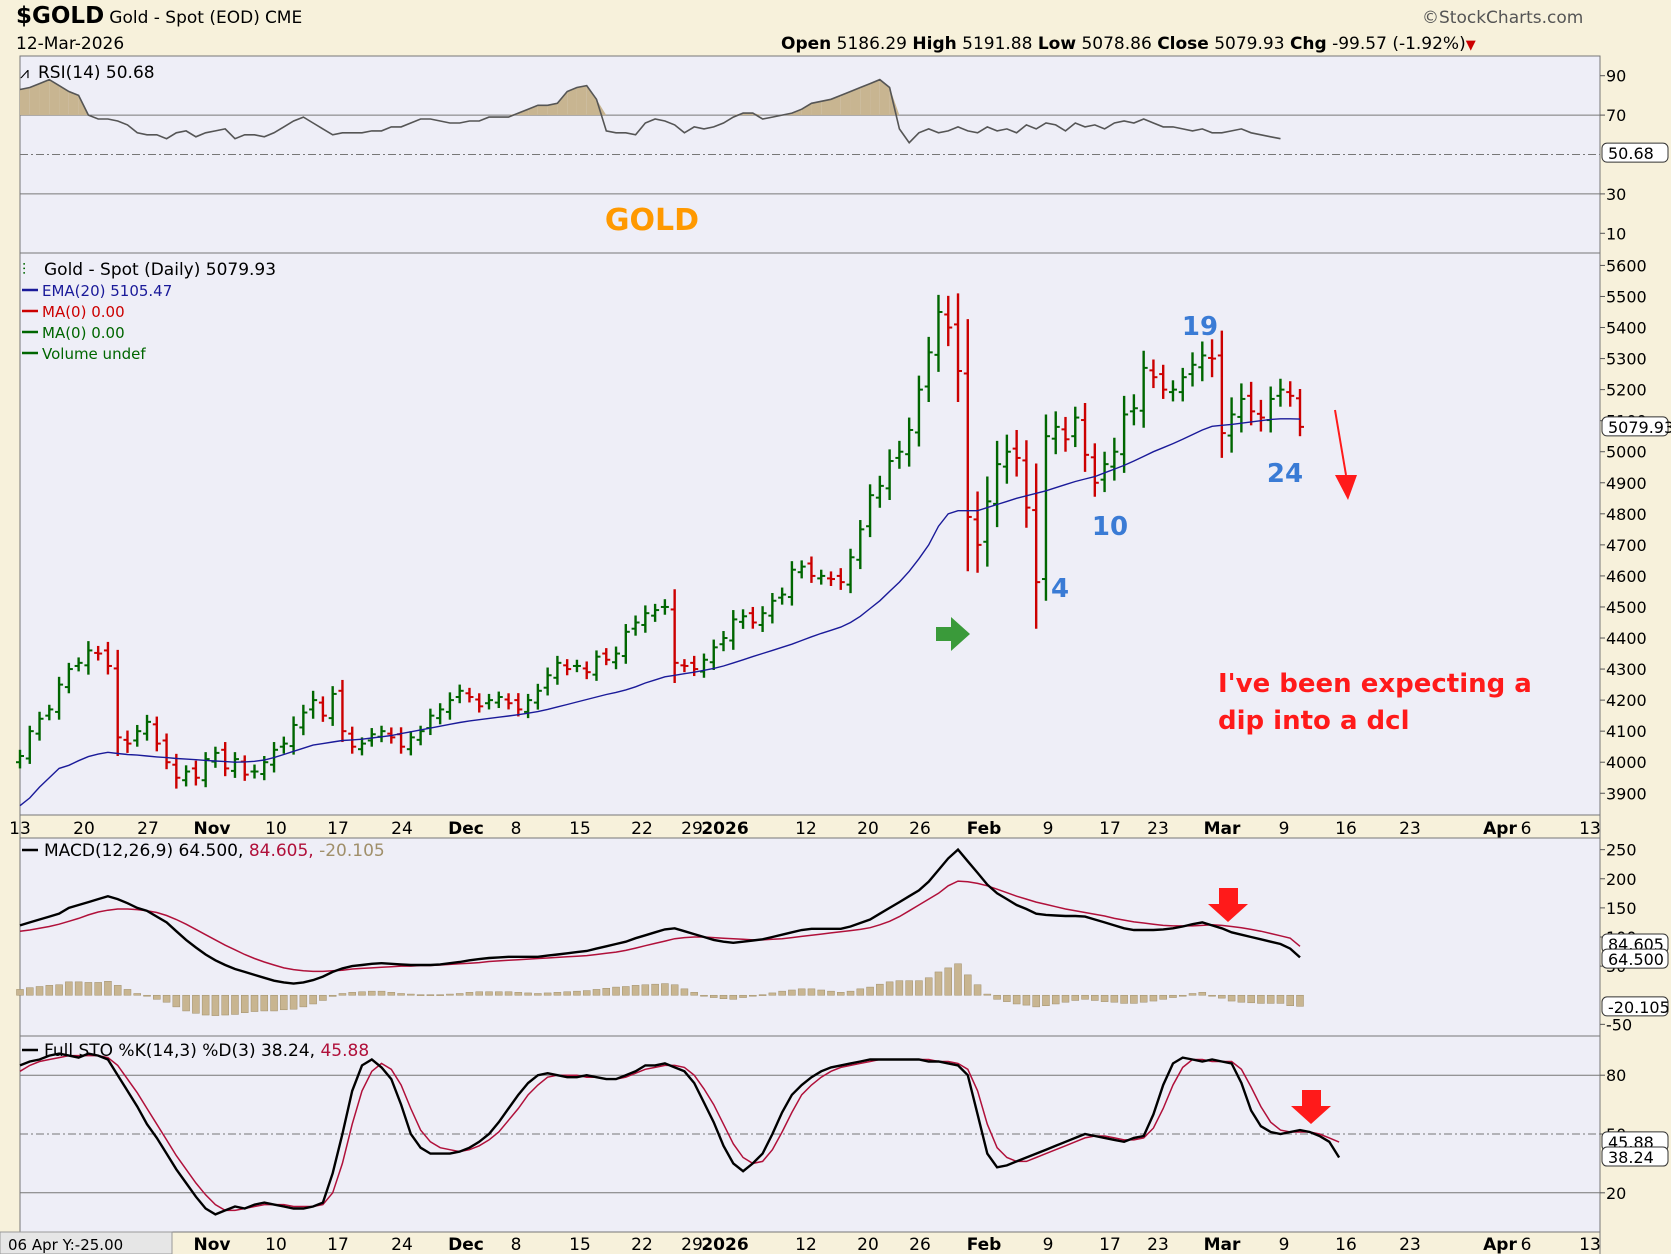 The width and height of the screenshot is (1671, 1254). I want to click on chg-value: -99.57 (-1.92%), so click(1399, 44).